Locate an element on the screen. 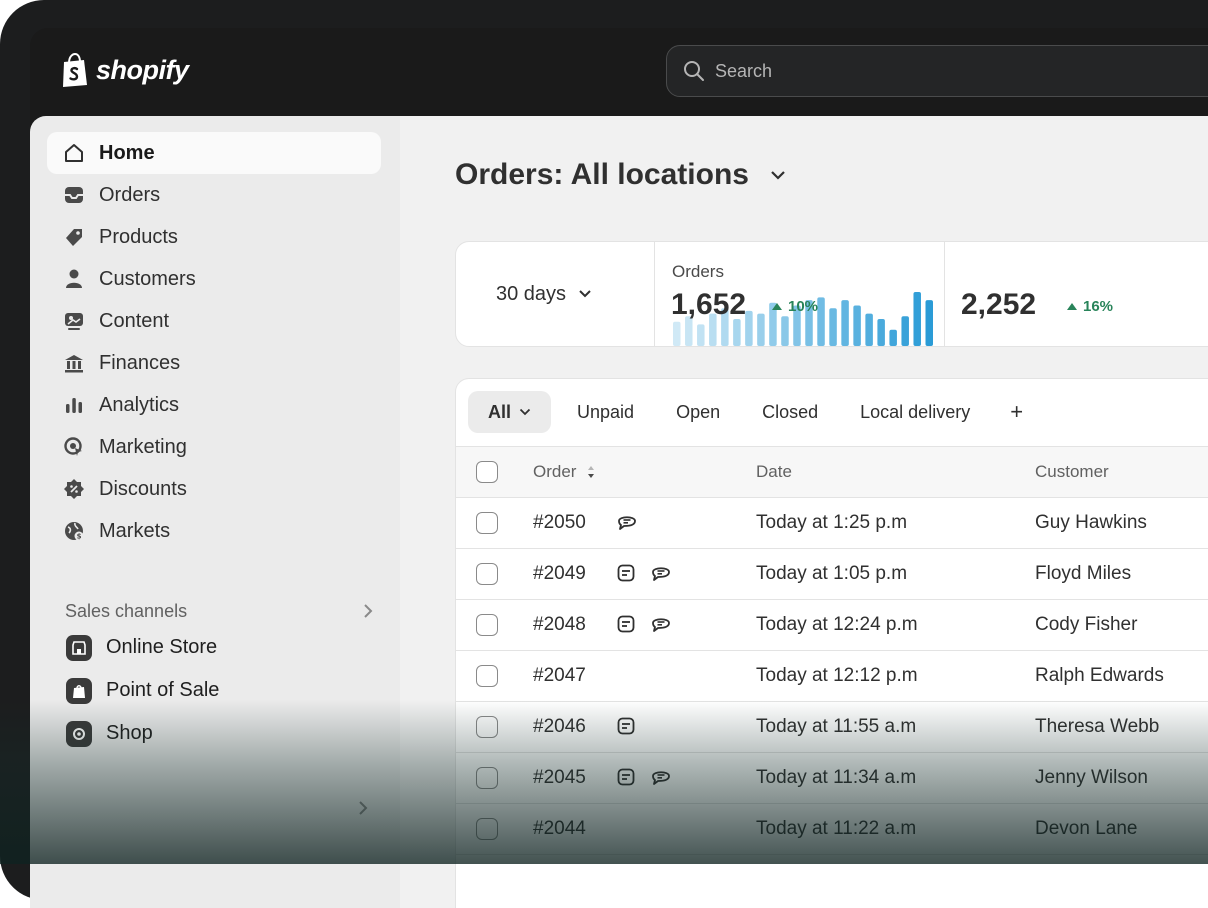 The width and height of the screenshot is (1208, 908). channel-shop: Shop is located at coordinates (226, 733).